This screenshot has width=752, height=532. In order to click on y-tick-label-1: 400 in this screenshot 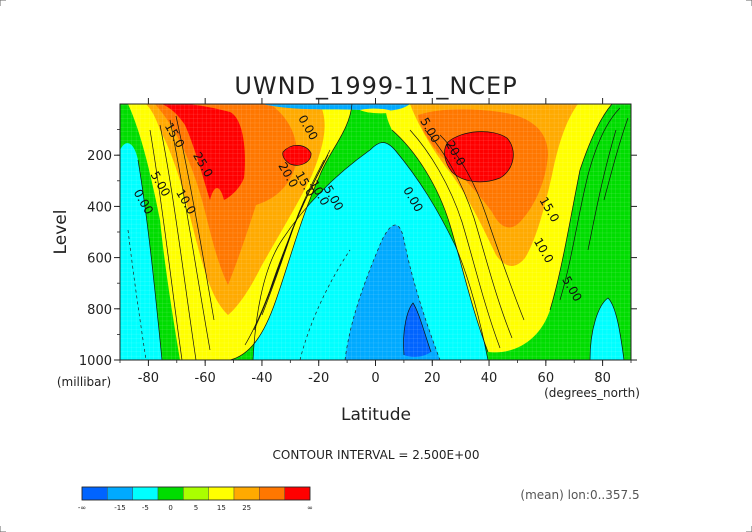, I will do `click(99, 207)`.